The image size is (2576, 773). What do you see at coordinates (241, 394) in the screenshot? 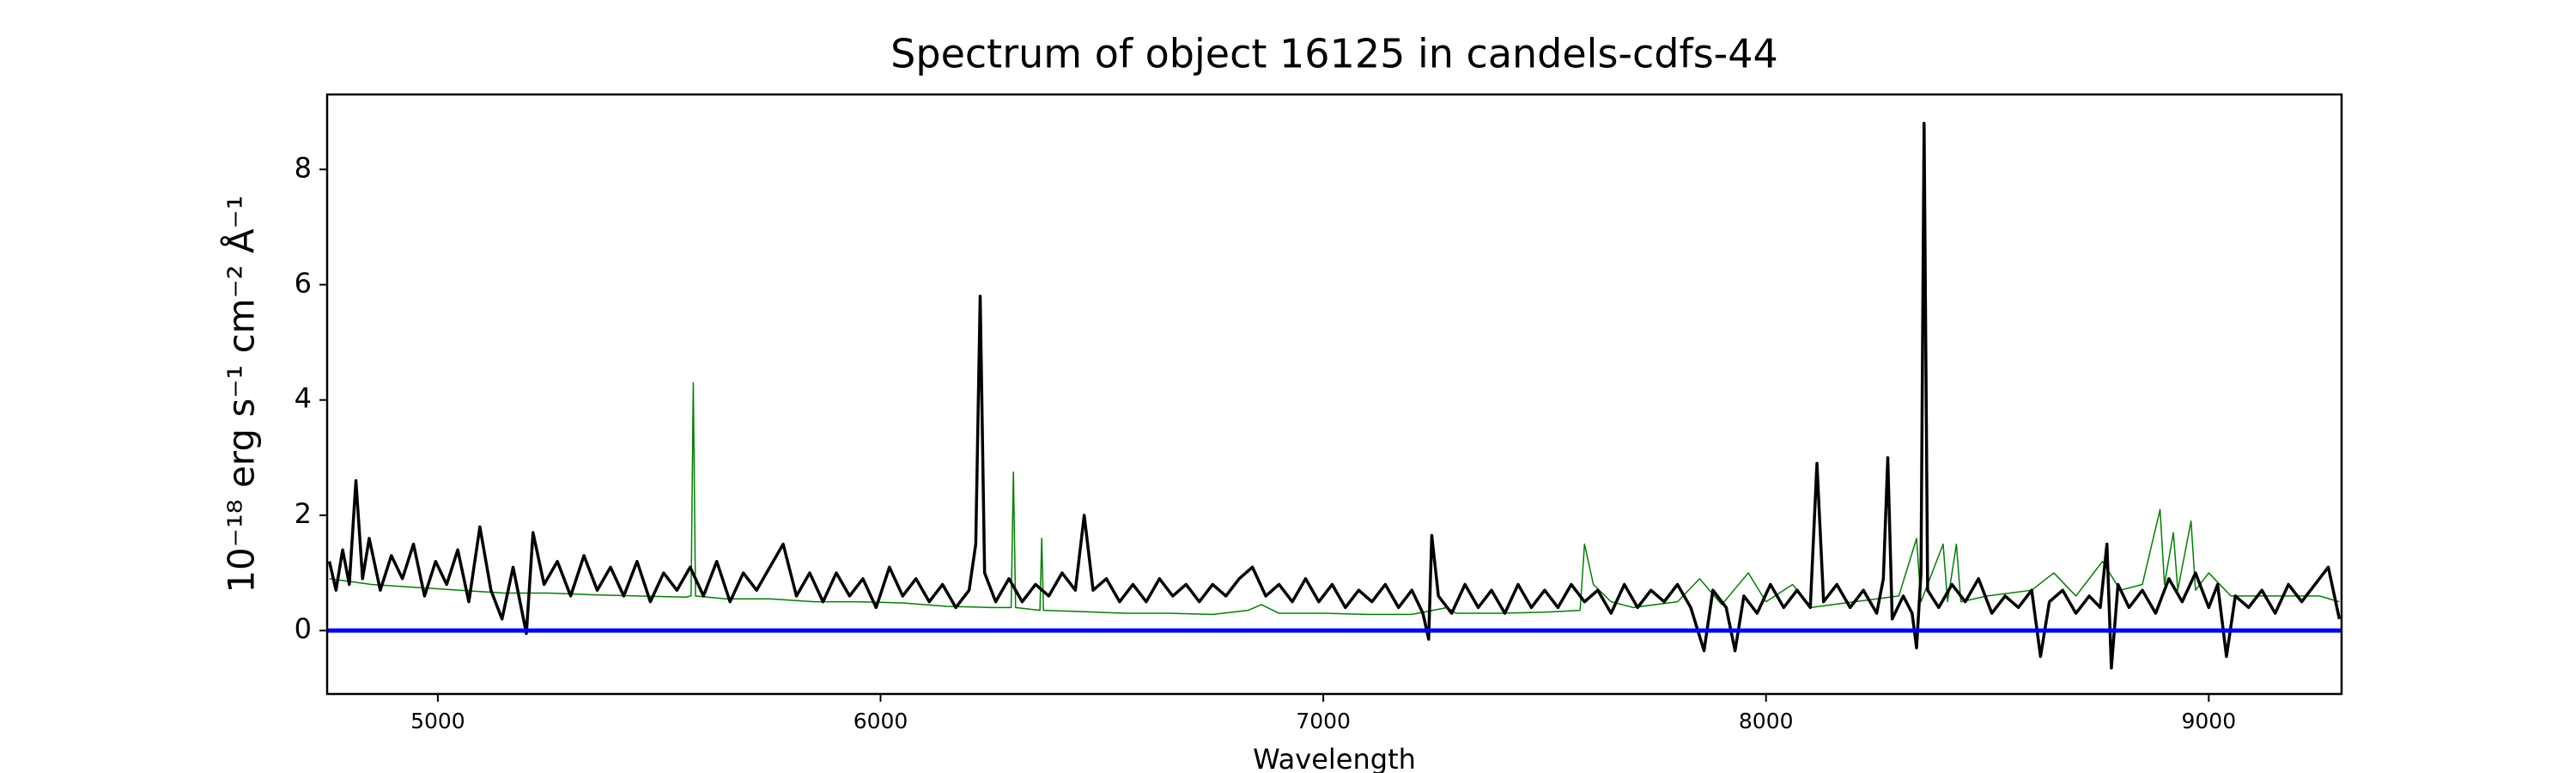
I see `y-axis-label: 10⁻¹⁸ erg s⁻¹ cm⁻² Å⁻¹` at bounding box center [241, 394].